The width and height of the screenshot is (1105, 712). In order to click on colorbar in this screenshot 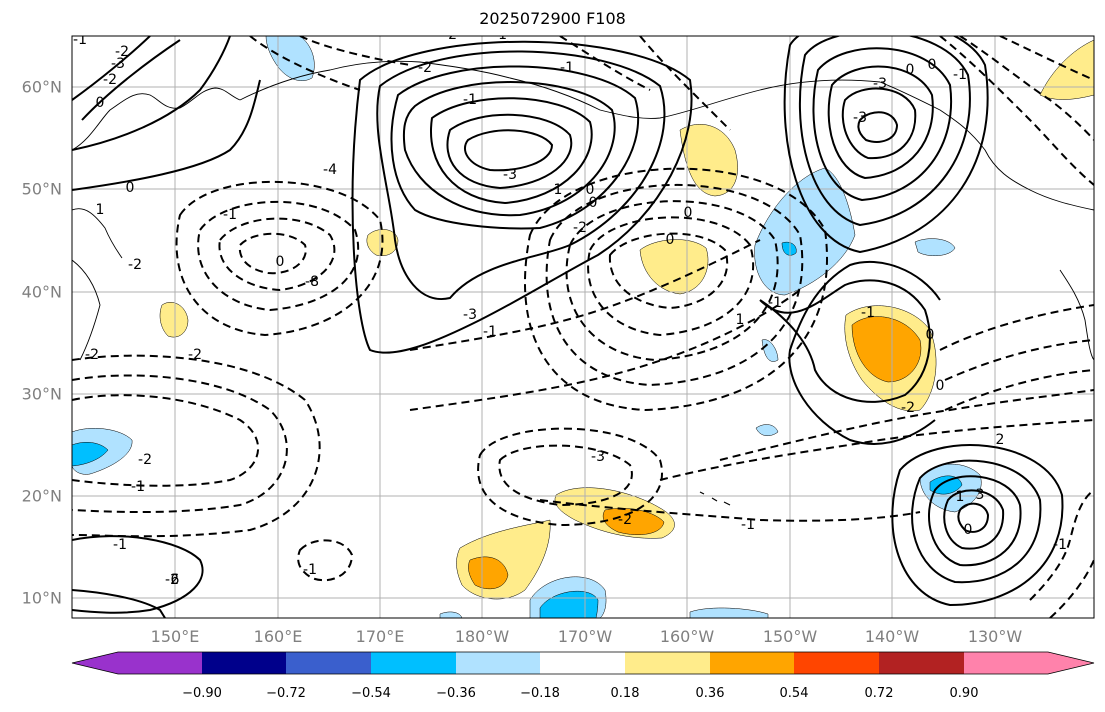, I will do `click(583, 663)`.